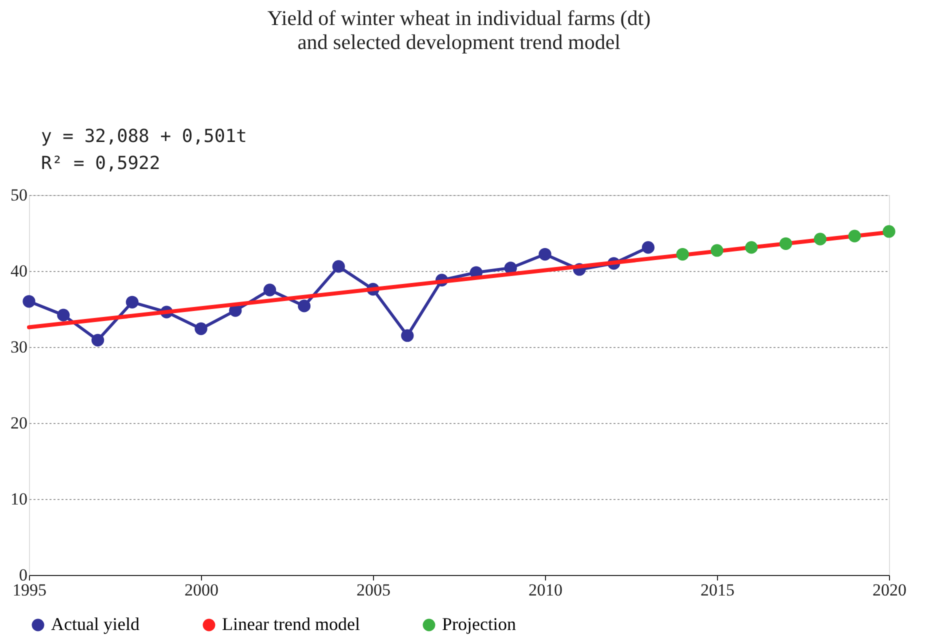  What do you see at coordinates (144, 136) in the screenshot?
I see `text: y = 32,088 + 0,501t` at bounding box center [144, 136].